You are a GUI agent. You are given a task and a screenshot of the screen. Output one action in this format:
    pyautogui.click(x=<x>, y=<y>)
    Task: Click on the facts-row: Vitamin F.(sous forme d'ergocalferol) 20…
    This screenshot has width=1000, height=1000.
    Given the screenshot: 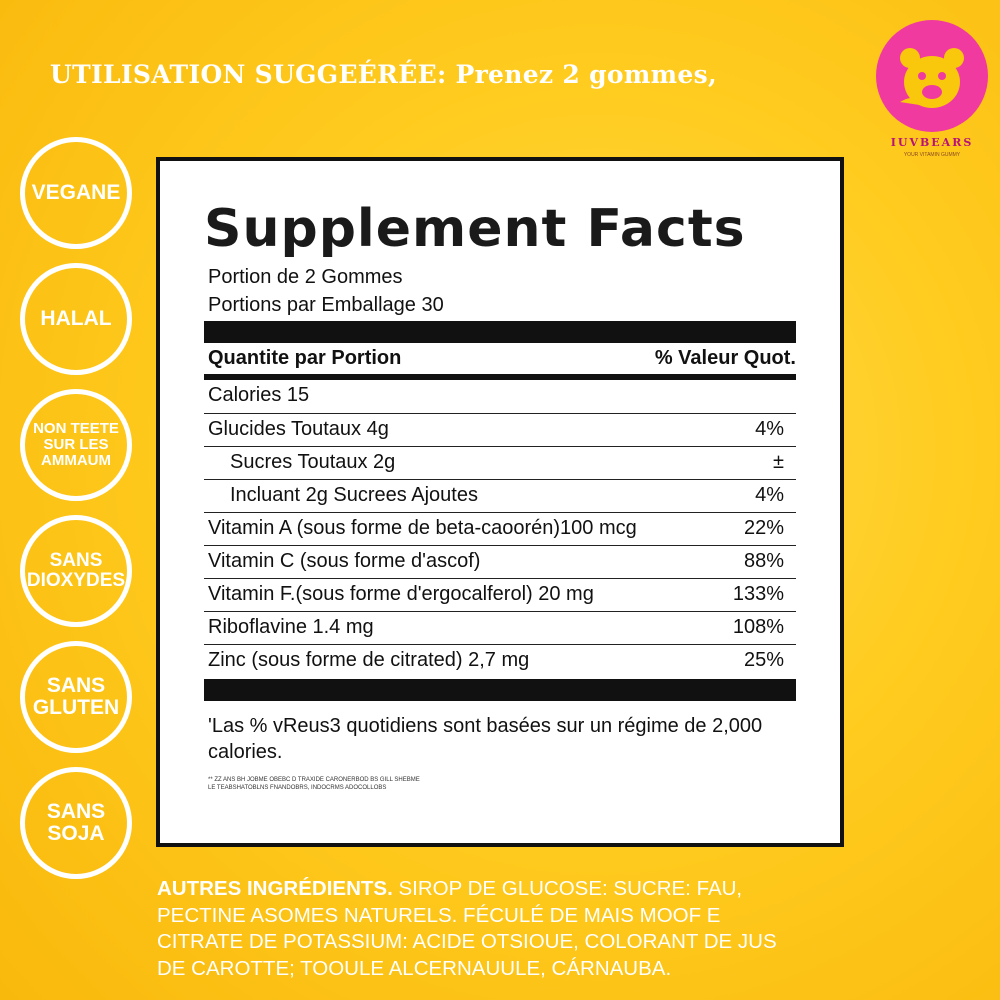 What is the action you would take?
    pyautogui.click(x=500, y=595)
    